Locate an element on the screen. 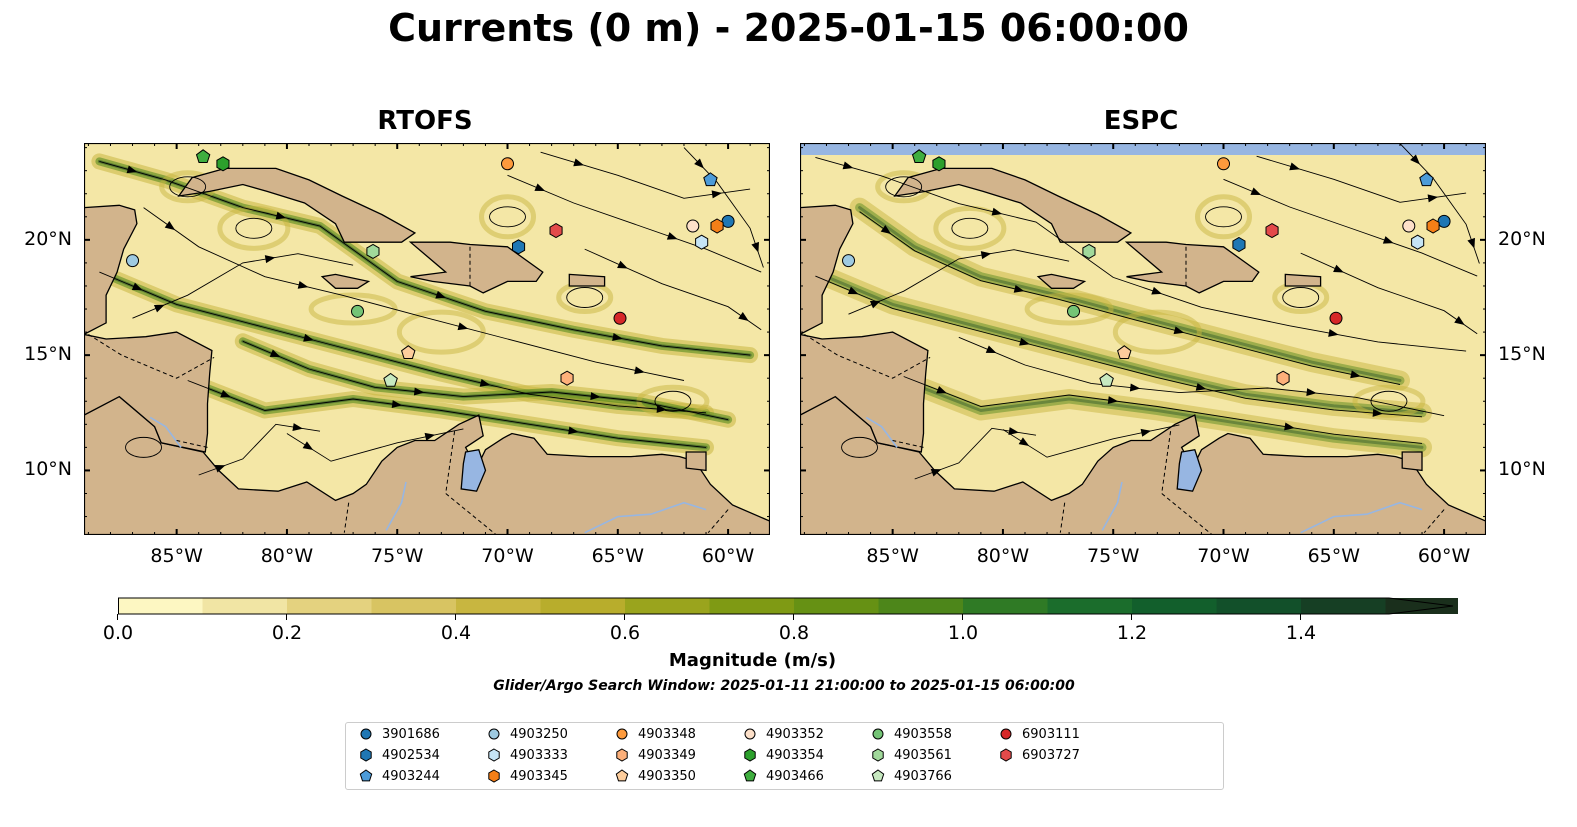  legend-item-4903352: 4903352 is located at coordinates (783, 734).